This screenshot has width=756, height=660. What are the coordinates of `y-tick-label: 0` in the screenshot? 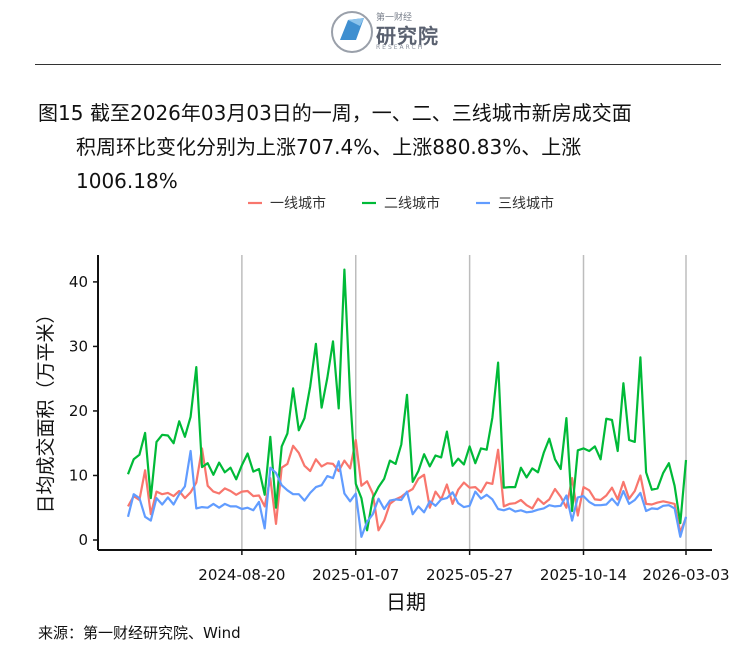 It's located at (83, 540).